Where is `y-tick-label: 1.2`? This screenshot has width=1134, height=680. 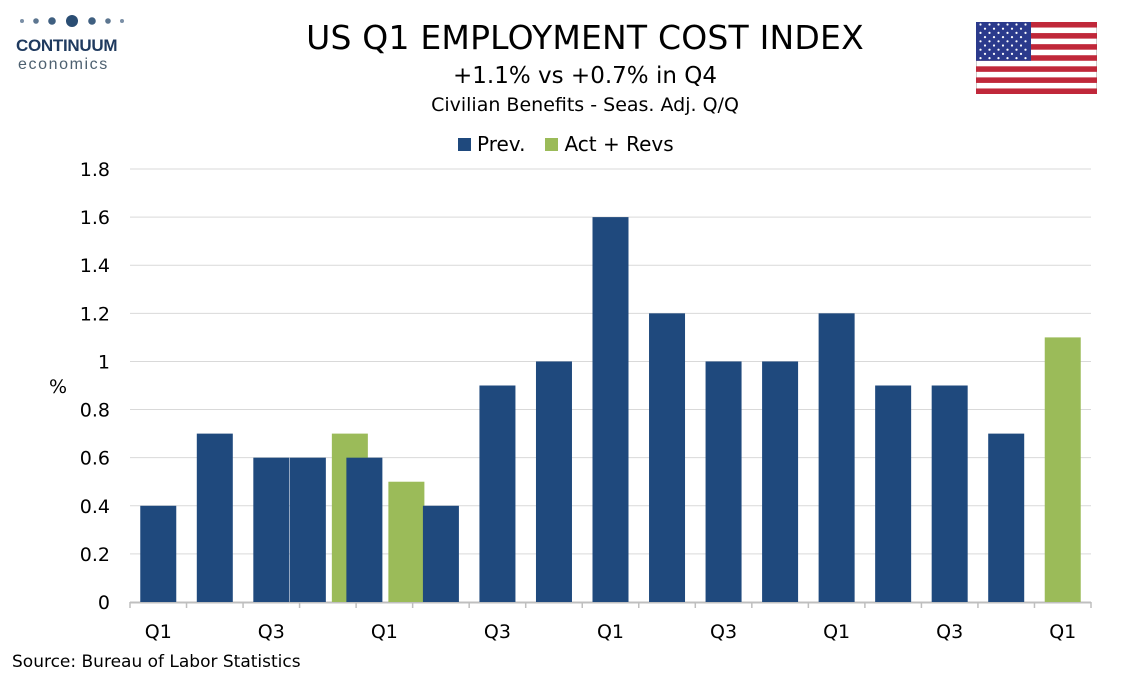
y-tick-label: 1.2 is located at coordinates (95, 314).